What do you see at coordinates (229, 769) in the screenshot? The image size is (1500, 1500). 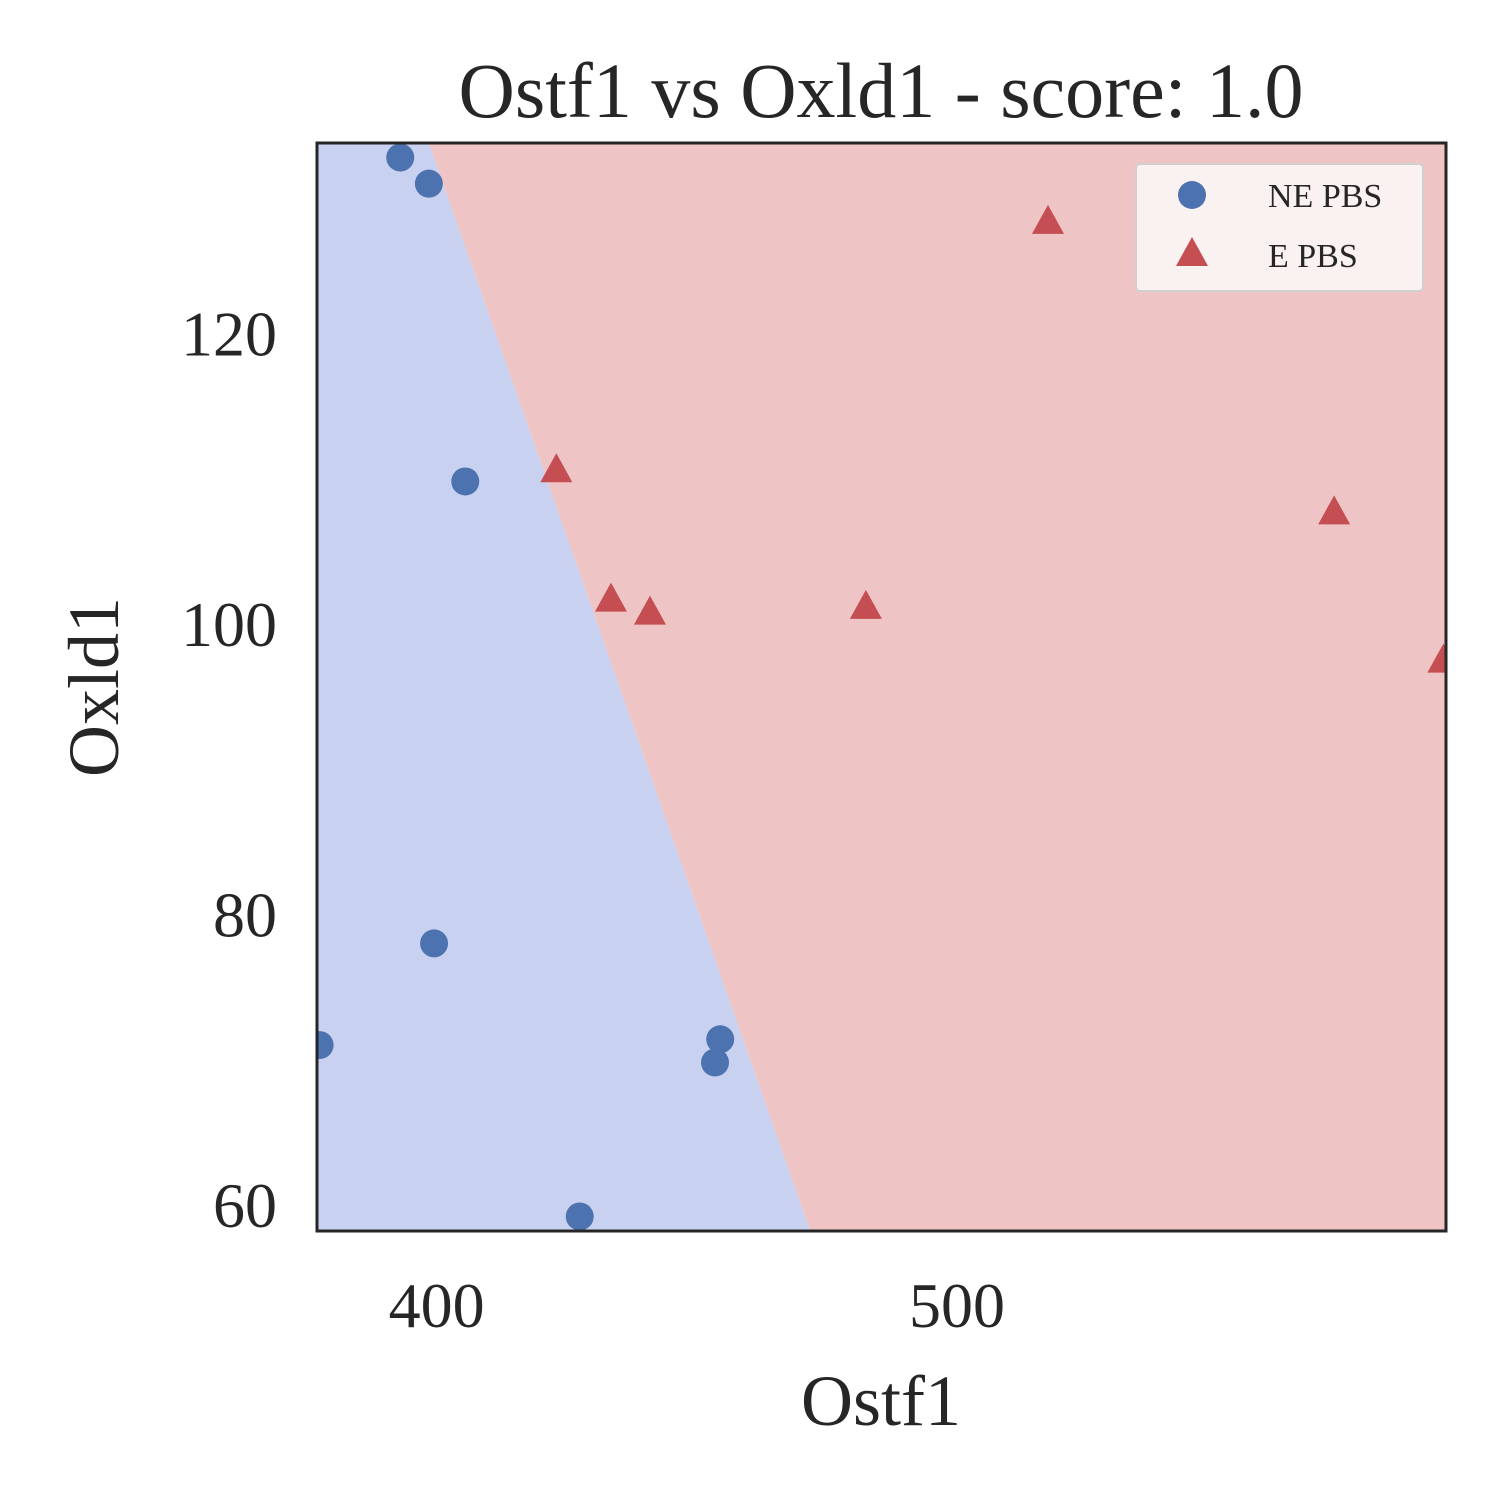 I see `y-axis-ticks: 60 80 100 120` at bounding box center [229, 769].